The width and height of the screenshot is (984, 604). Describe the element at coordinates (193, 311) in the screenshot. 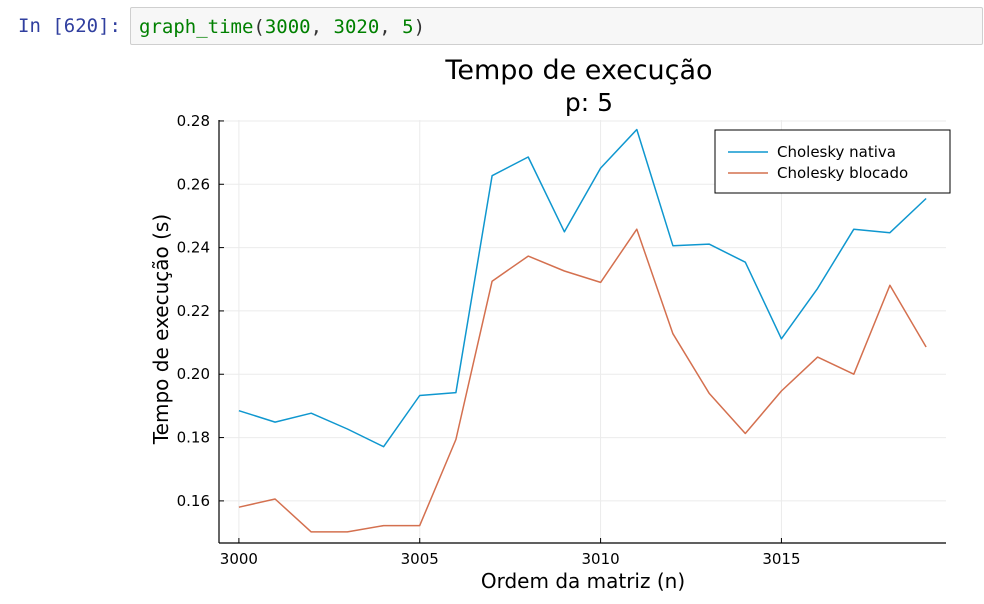

I see `y-tick-label: 0.22` at that location.